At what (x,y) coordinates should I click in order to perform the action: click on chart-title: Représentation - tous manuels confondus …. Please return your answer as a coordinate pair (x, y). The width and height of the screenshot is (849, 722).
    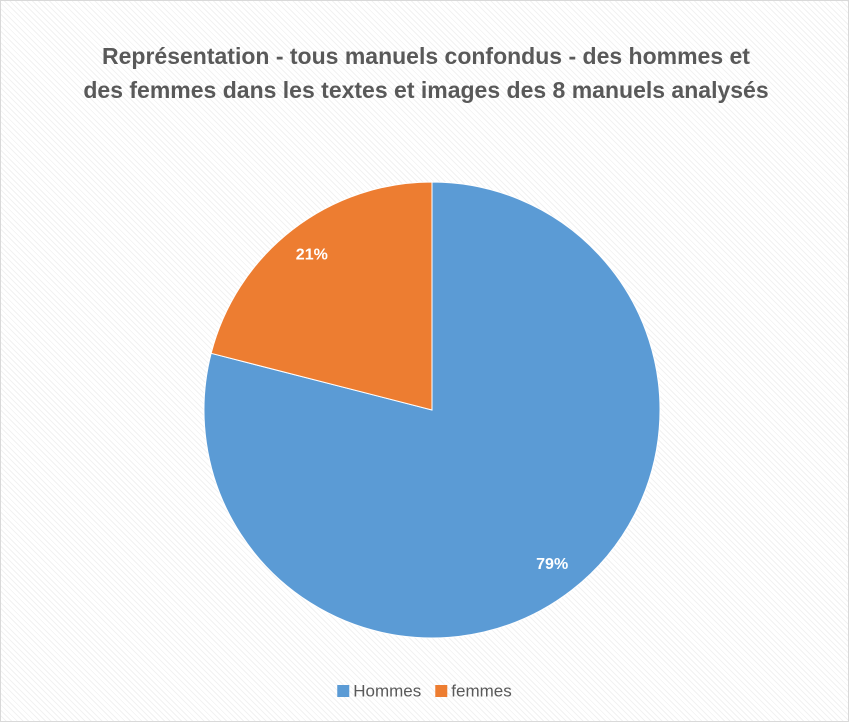
    Looking at the image, I should click on (426, 73).